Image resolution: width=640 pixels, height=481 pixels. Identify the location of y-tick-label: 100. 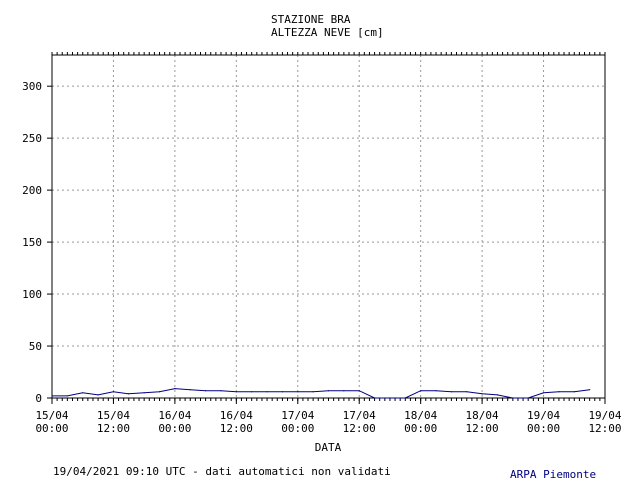
(32, 294).